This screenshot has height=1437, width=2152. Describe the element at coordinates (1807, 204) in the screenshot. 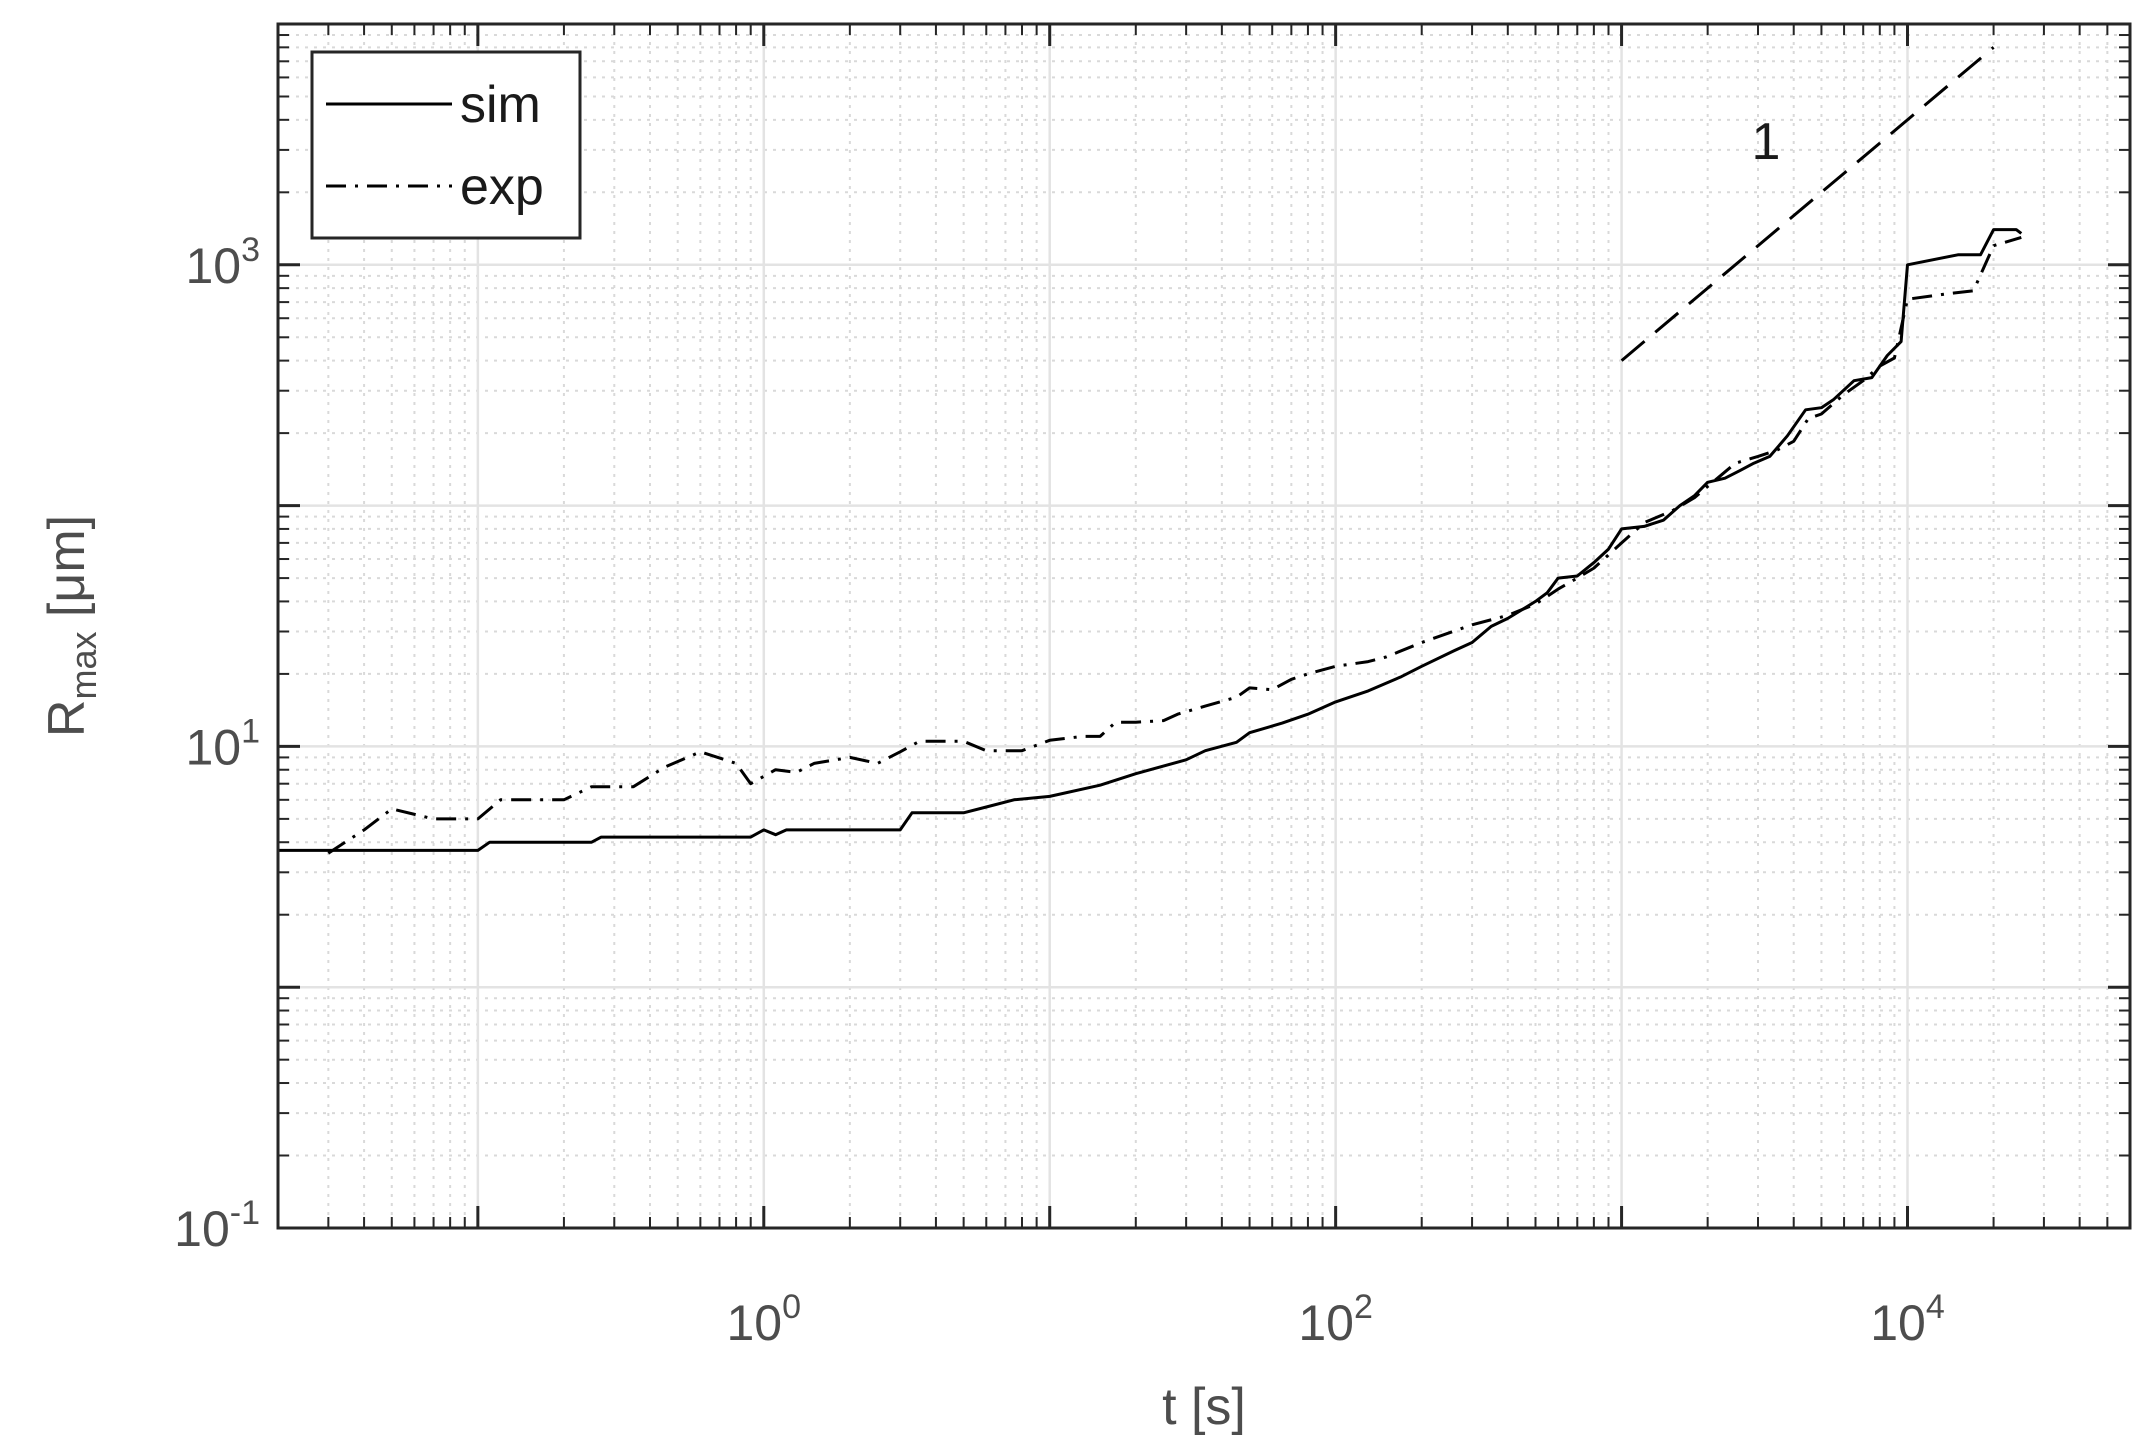

I see `series-line-reference-slope` at that location.